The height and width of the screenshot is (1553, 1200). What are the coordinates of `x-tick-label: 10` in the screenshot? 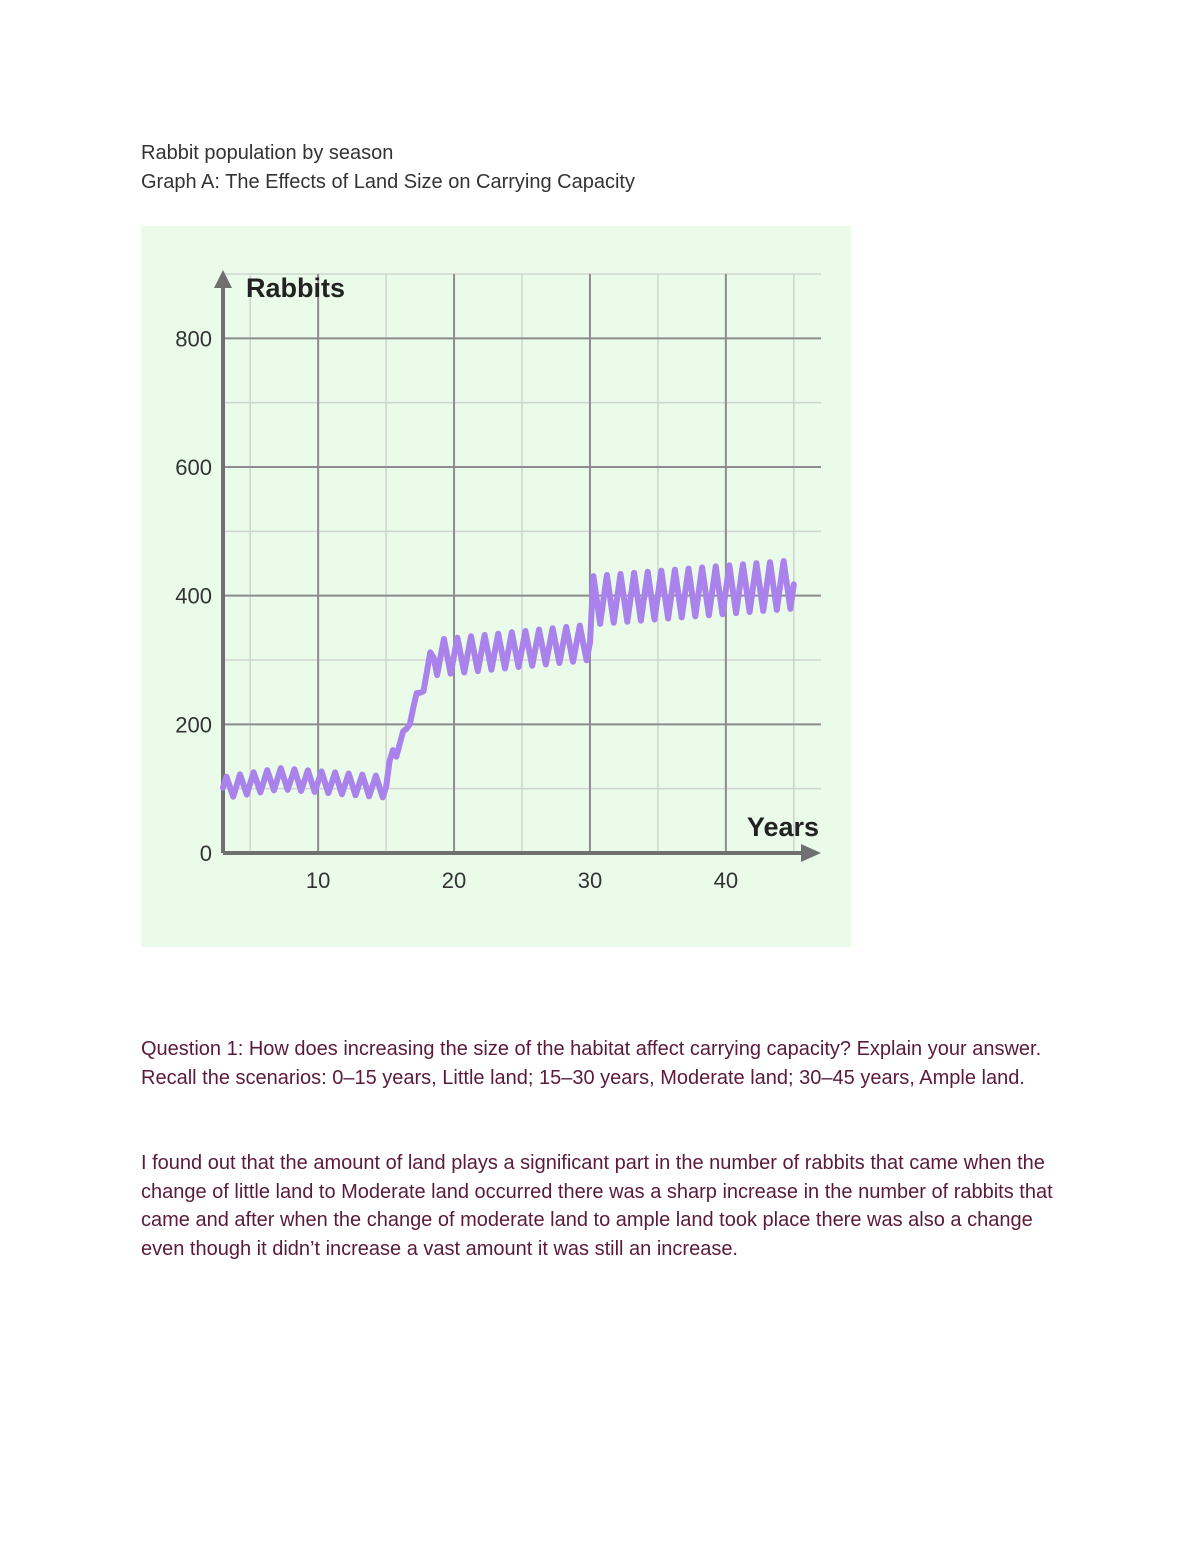 It's located at (318, 880).